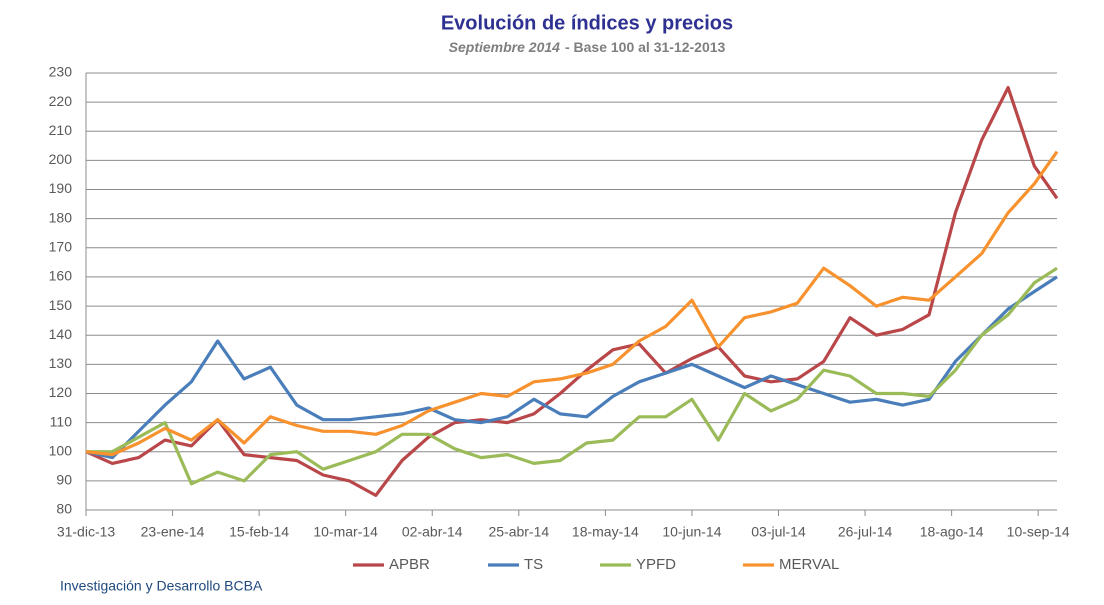  What do you see at coordinates (61, 247) in the screenshot?
I see `y-tick-label: 170` at bounding box center [61, 247].